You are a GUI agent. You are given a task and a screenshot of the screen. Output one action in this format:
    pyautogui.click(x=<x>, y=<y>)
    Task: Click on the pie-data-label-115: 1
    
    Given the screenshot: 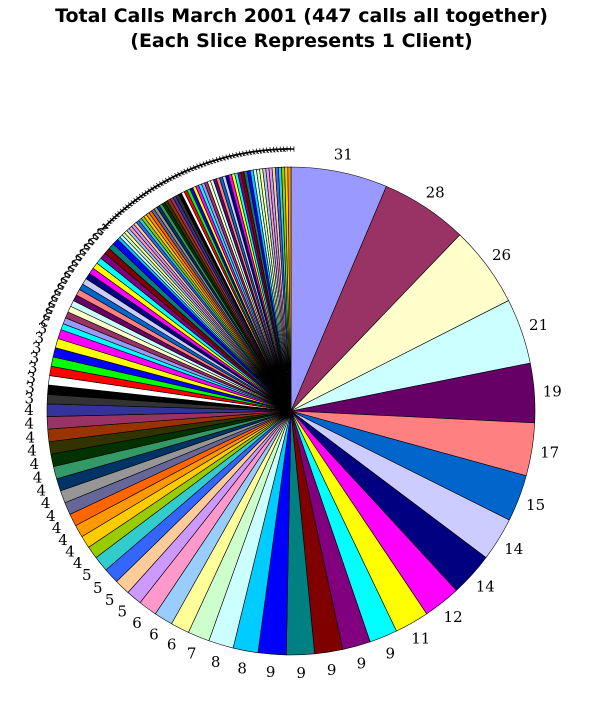 What is the action you would take?
    pyautogui.click(x=255, y=151)
    